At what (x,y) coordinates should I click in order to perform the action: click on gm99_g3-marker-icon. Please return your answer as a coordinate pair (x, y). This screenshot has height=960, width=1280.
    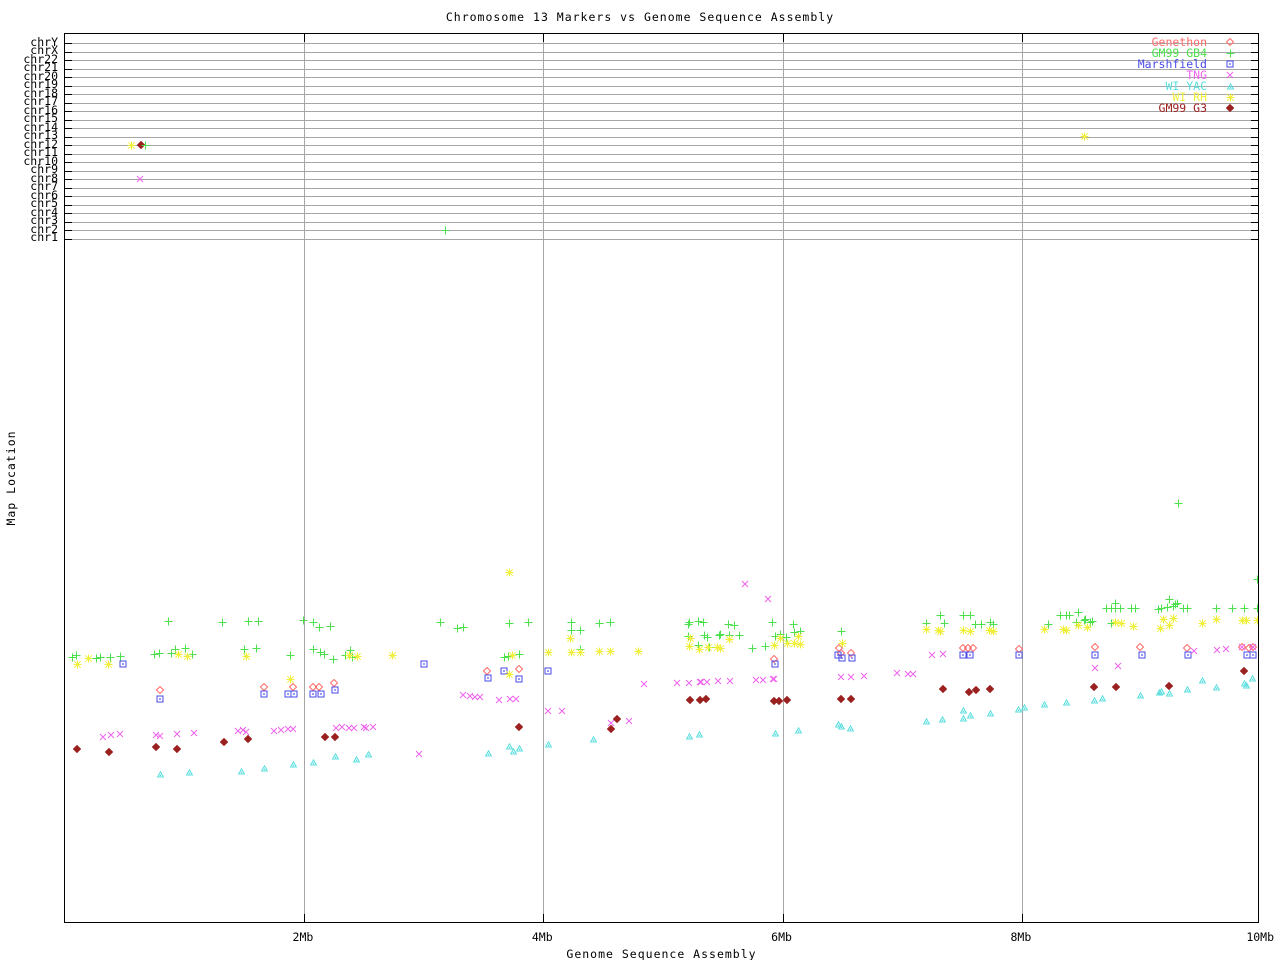
    Looking at the image, I should click on (1230, 108).